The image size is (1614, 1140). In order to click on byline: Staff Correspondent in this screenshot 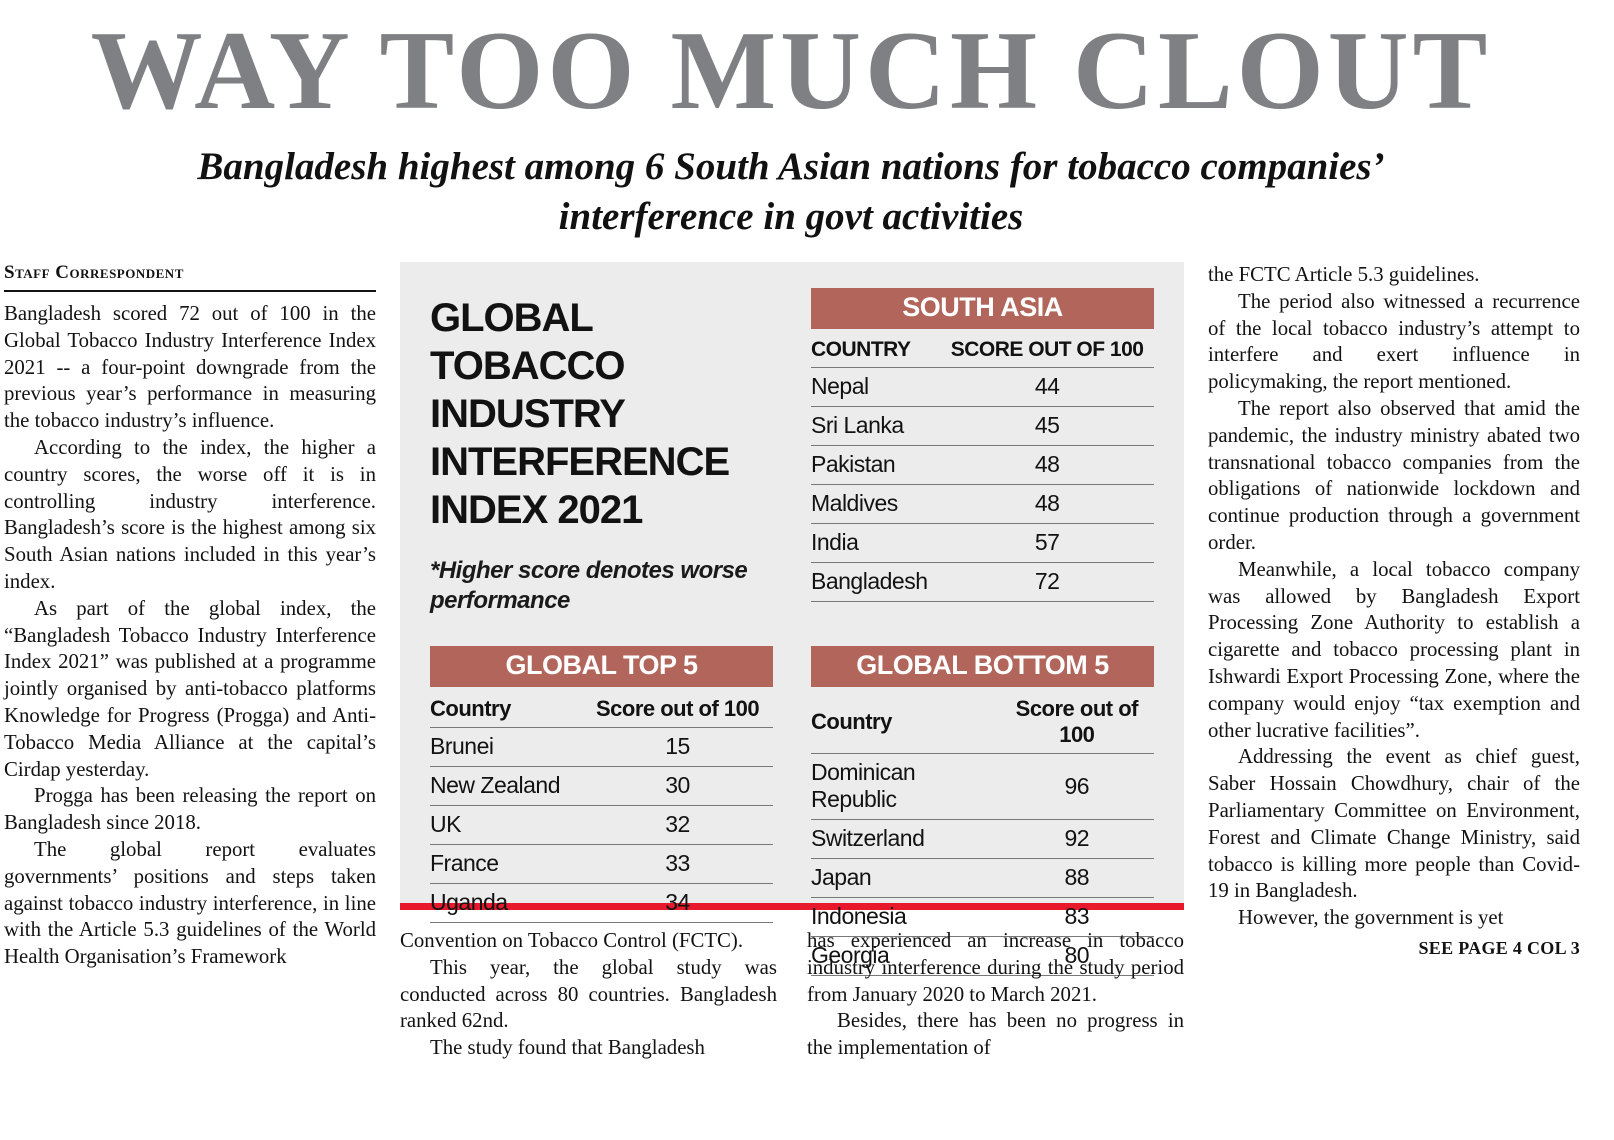, I will do `click(190, 277)`.